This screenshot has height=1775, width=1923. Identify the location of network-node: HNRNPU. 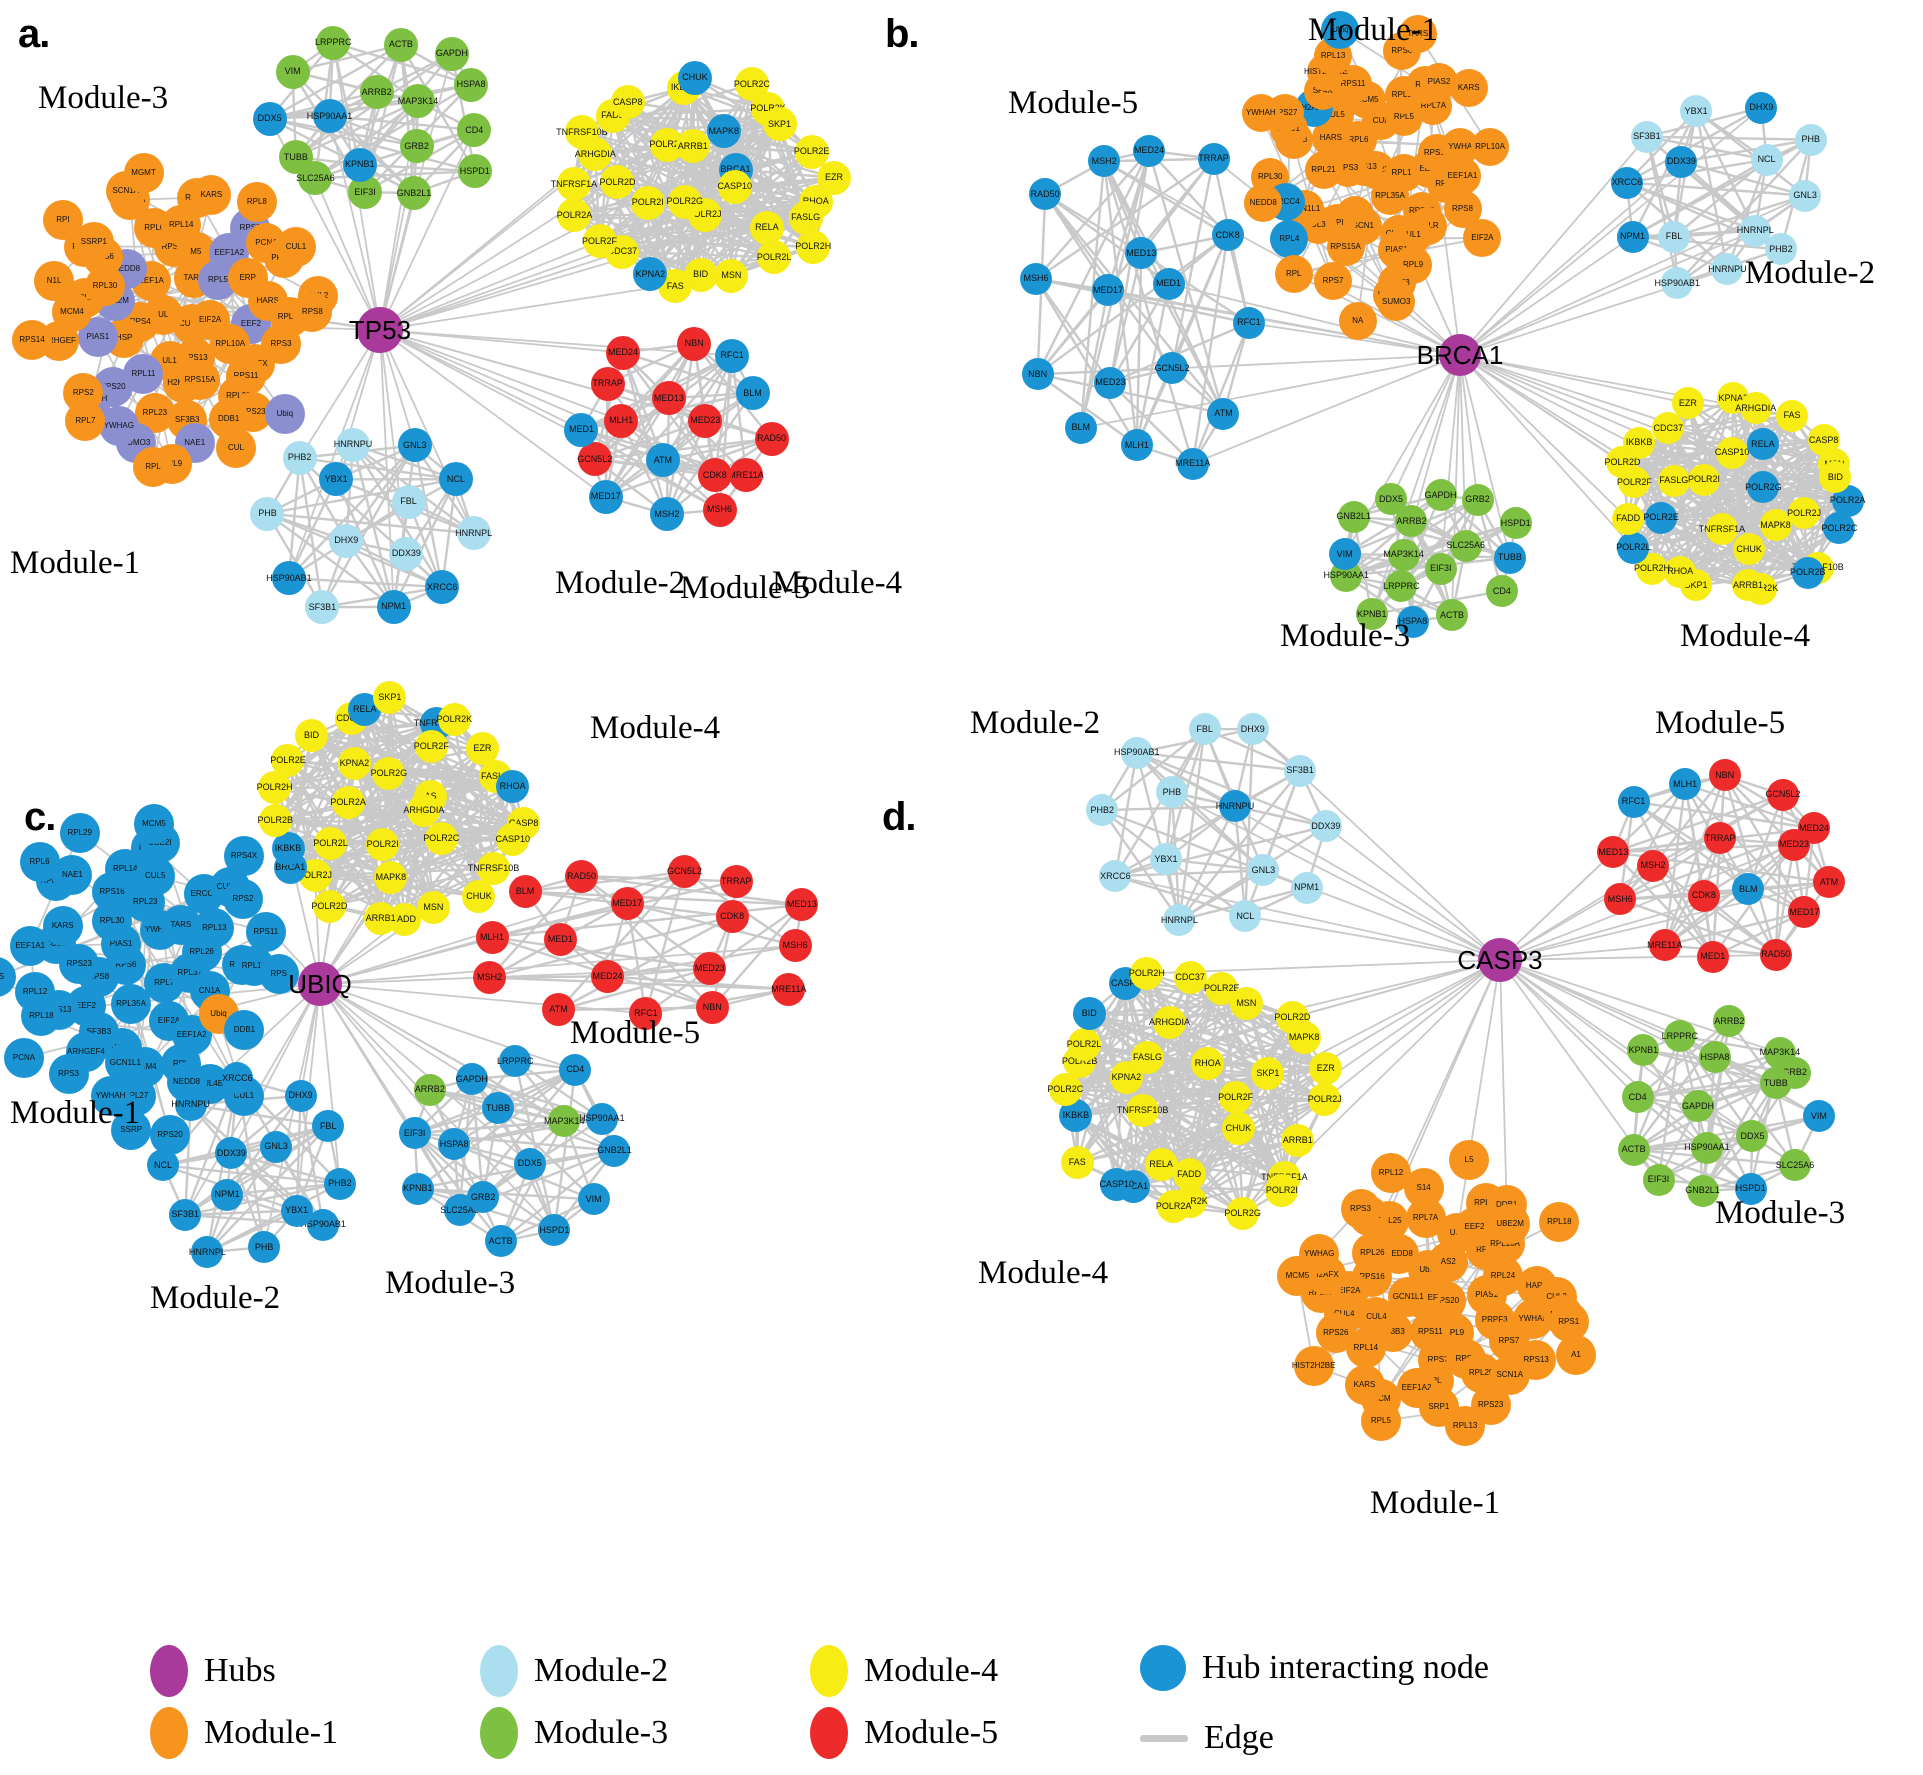
(190, 1104).